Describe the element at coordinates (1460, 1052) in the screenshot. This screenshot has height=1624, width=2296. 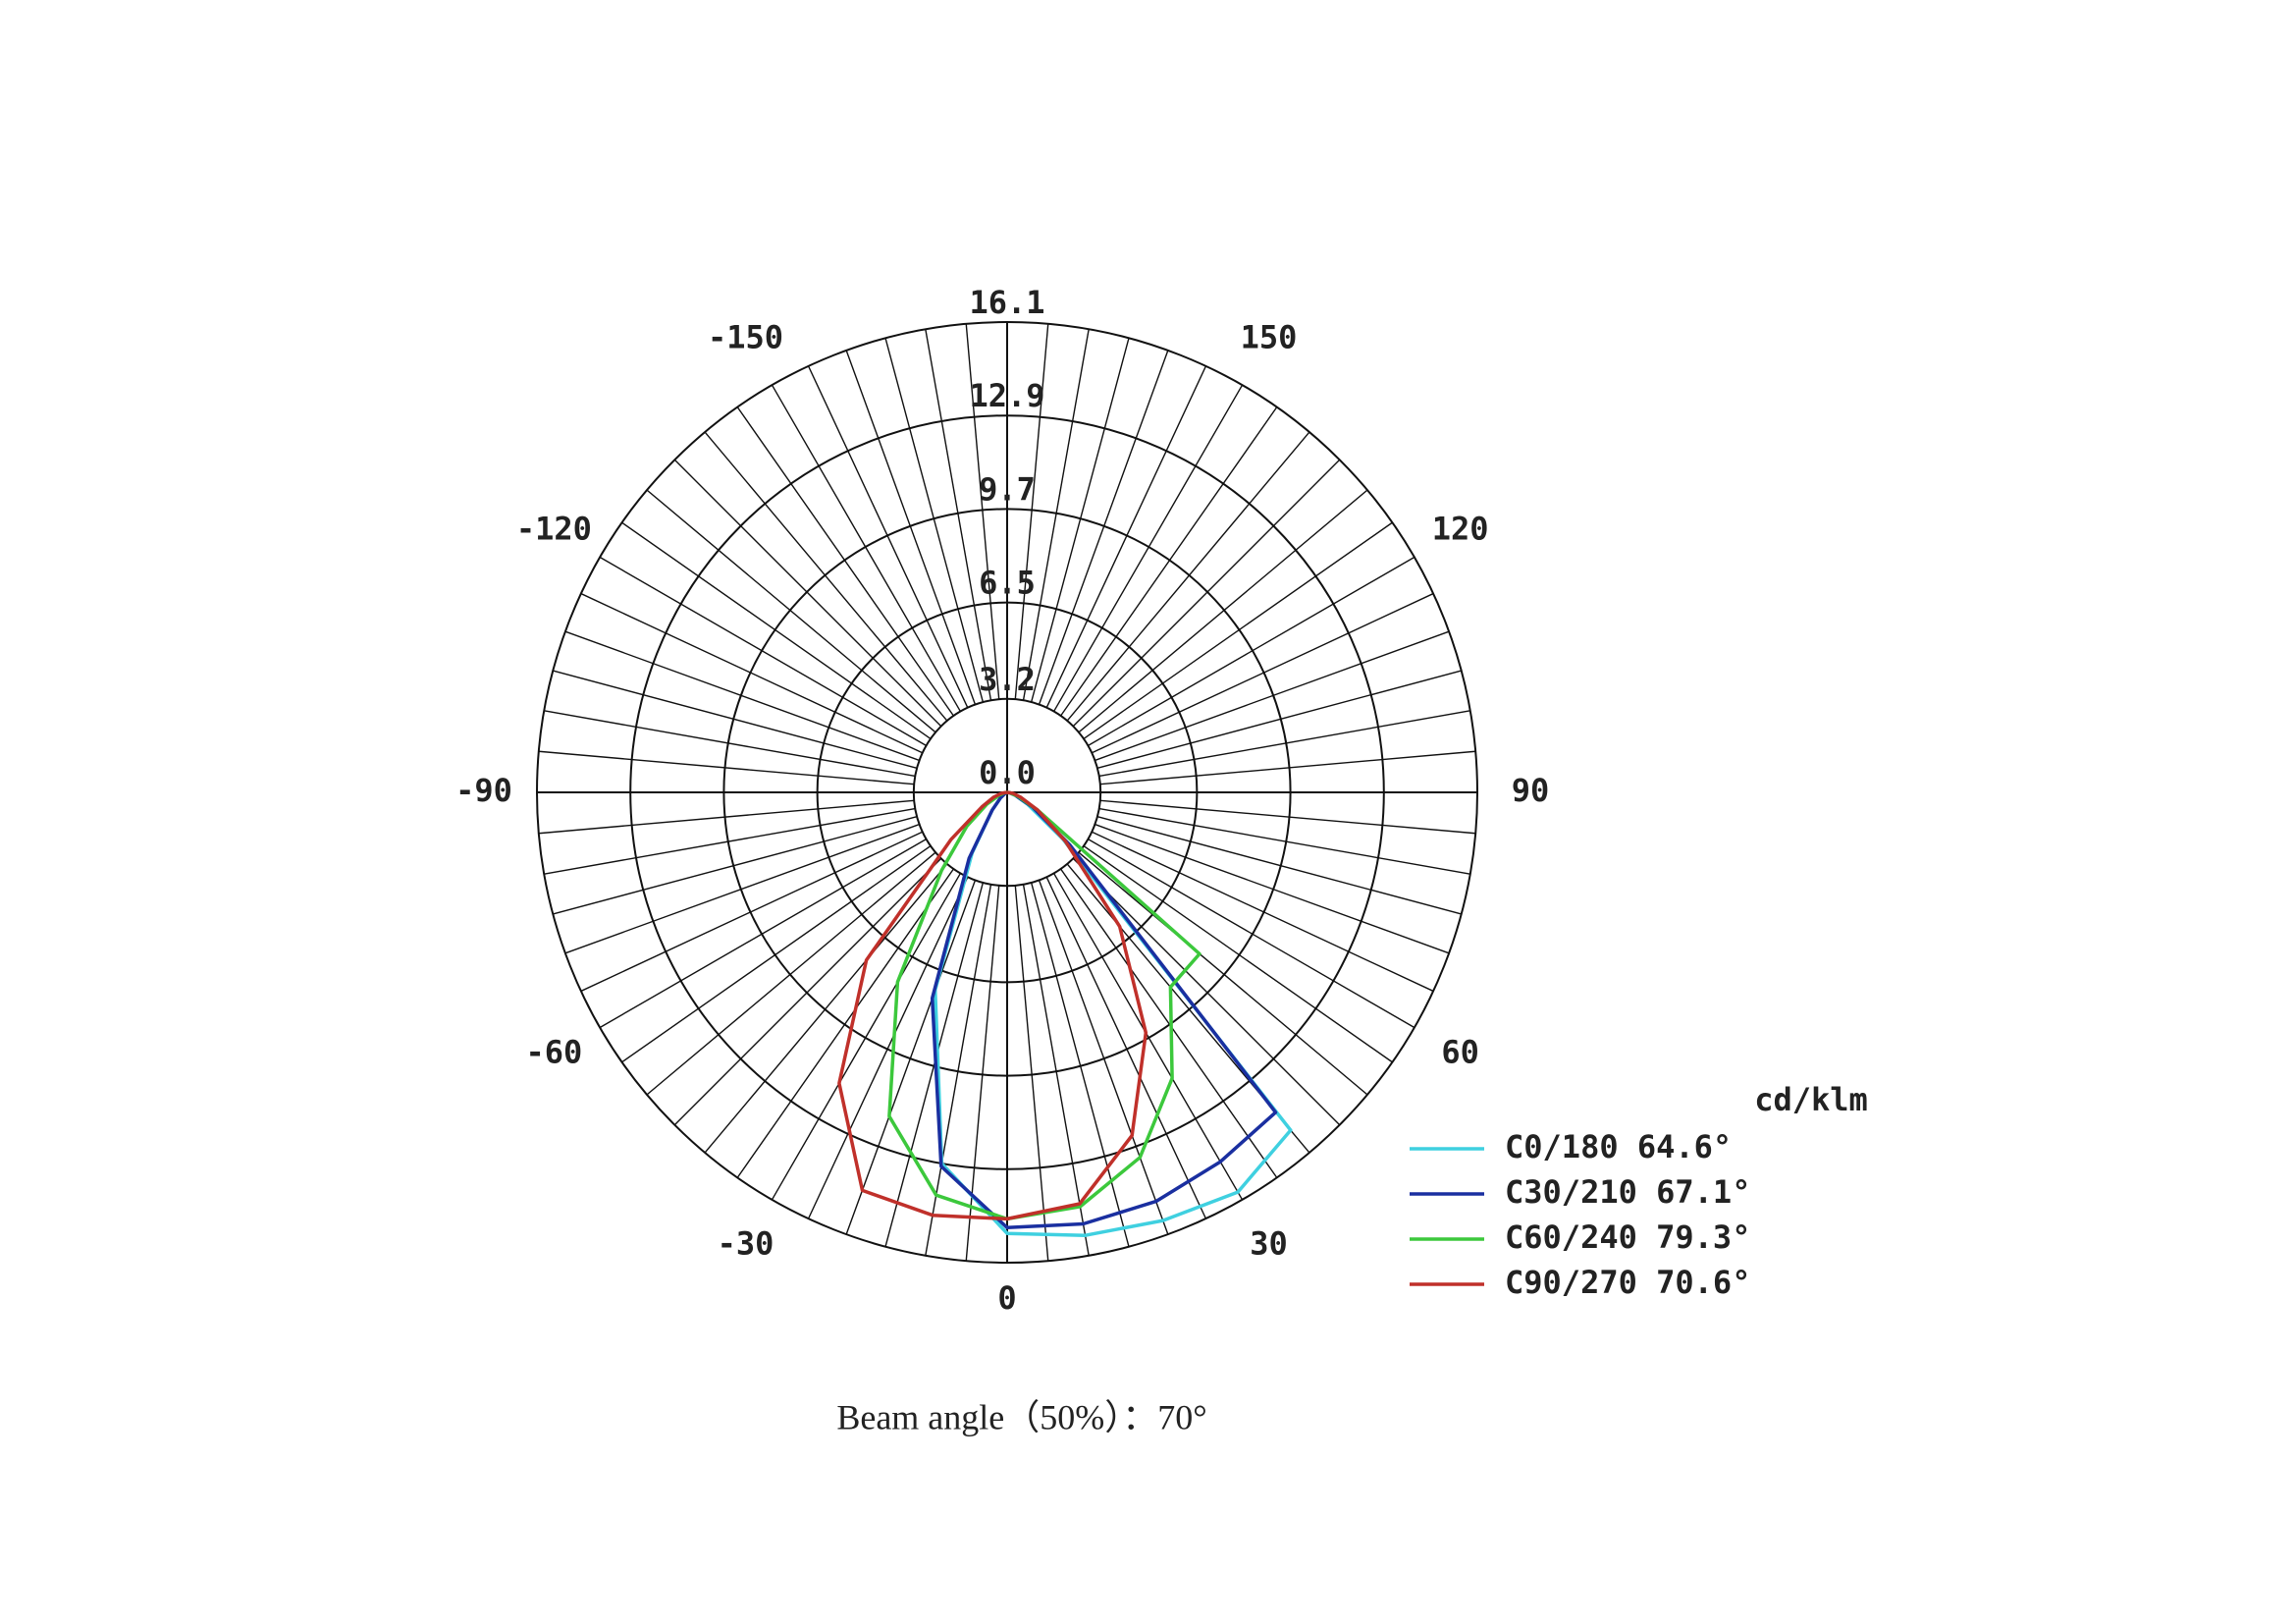
I see `angle-tick-label: 60` at that location.